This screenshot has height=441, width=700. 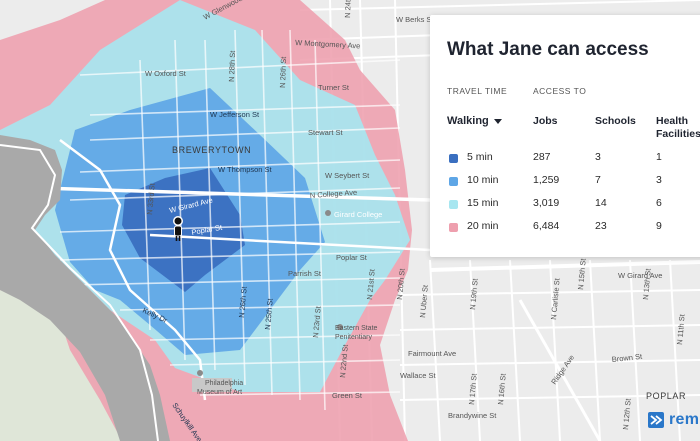 What do you see at coordinates (659, 157) in the screenshot?
I see `health-value: 1` at bounding box center [659, 157].